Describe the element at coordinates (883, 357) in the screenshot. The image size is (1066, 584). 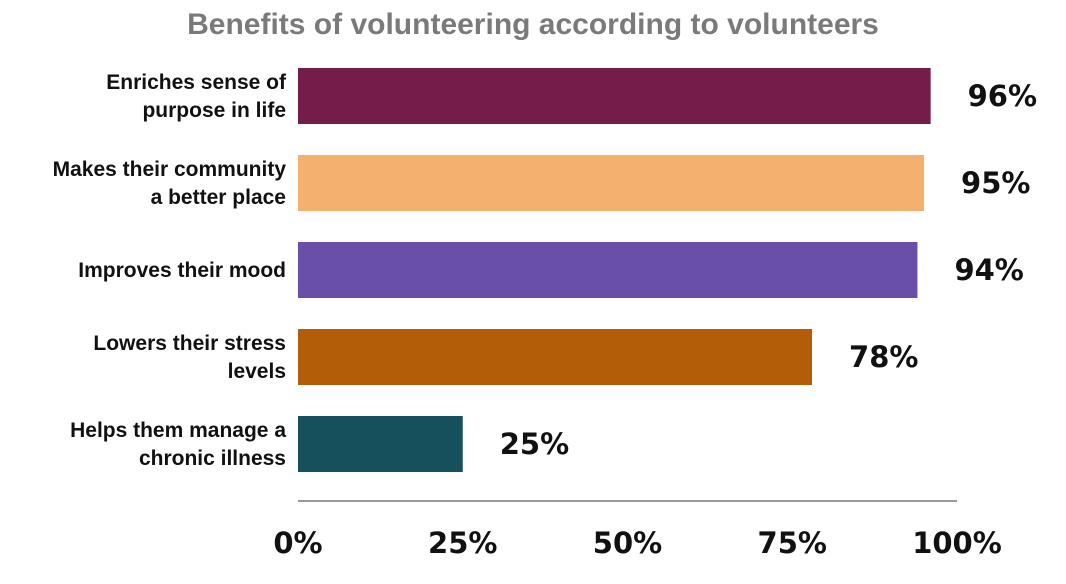
I see `value-label-3: 78%` at that location.